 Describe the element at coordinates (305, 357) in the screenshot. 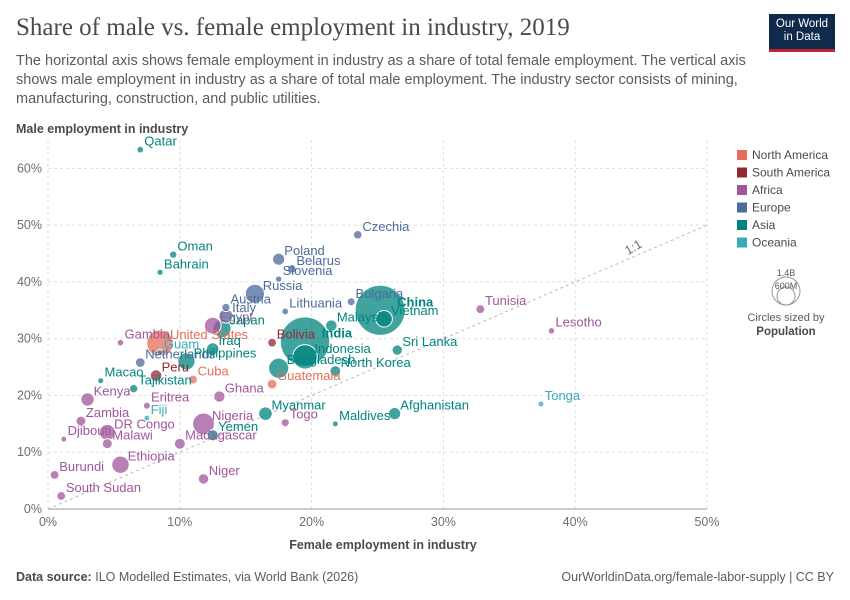

I see `point-indonesia` at that location.